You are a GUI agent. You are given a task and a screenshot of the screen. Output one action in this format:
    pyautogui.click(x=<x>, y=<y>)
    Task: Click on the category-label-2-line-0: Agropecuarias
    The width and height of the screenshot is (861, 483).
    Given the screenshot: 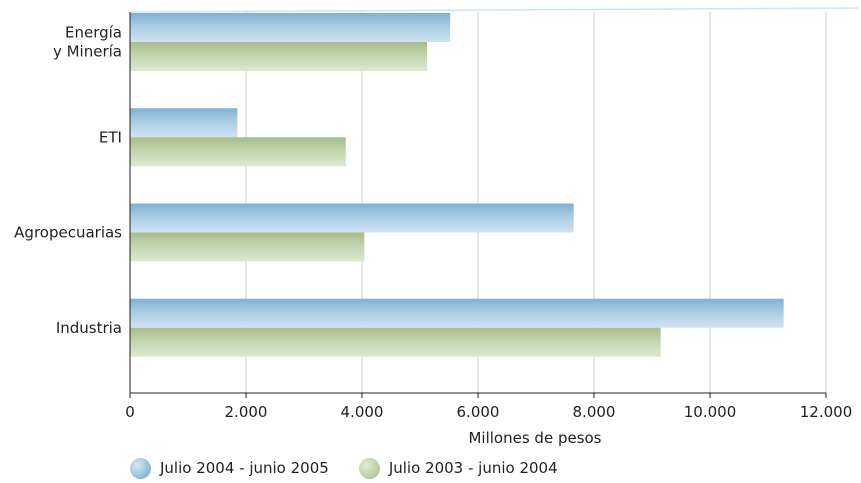 What is the action you would take?
    pyautogui.click(x=68, y=233)
    